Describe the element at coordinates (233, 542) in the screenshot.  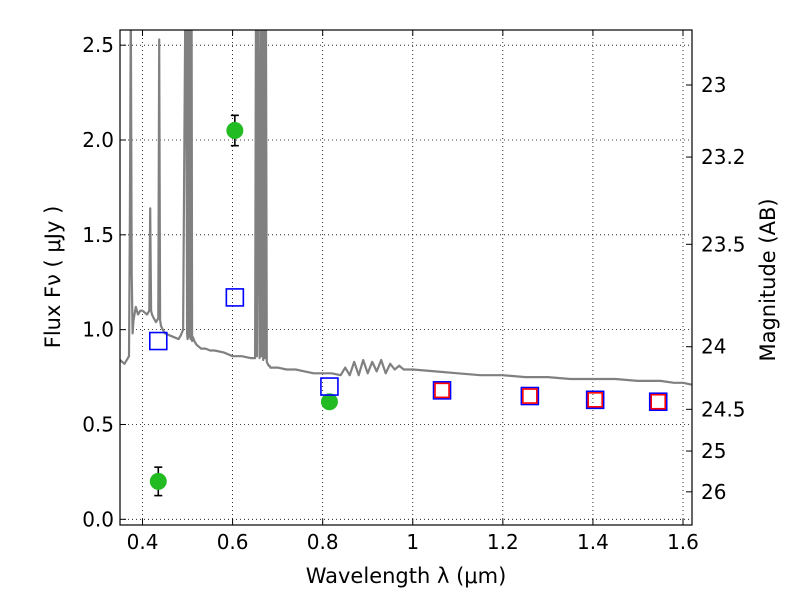
I see `x-tick-label: 0.6` at that location.